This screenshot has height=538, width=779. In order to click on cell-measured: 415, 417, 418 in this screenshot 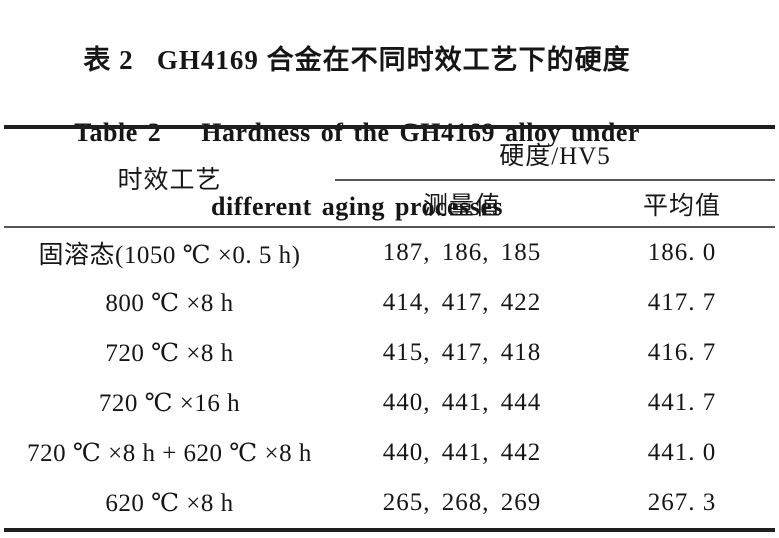, I will do `click(462, 352)`.